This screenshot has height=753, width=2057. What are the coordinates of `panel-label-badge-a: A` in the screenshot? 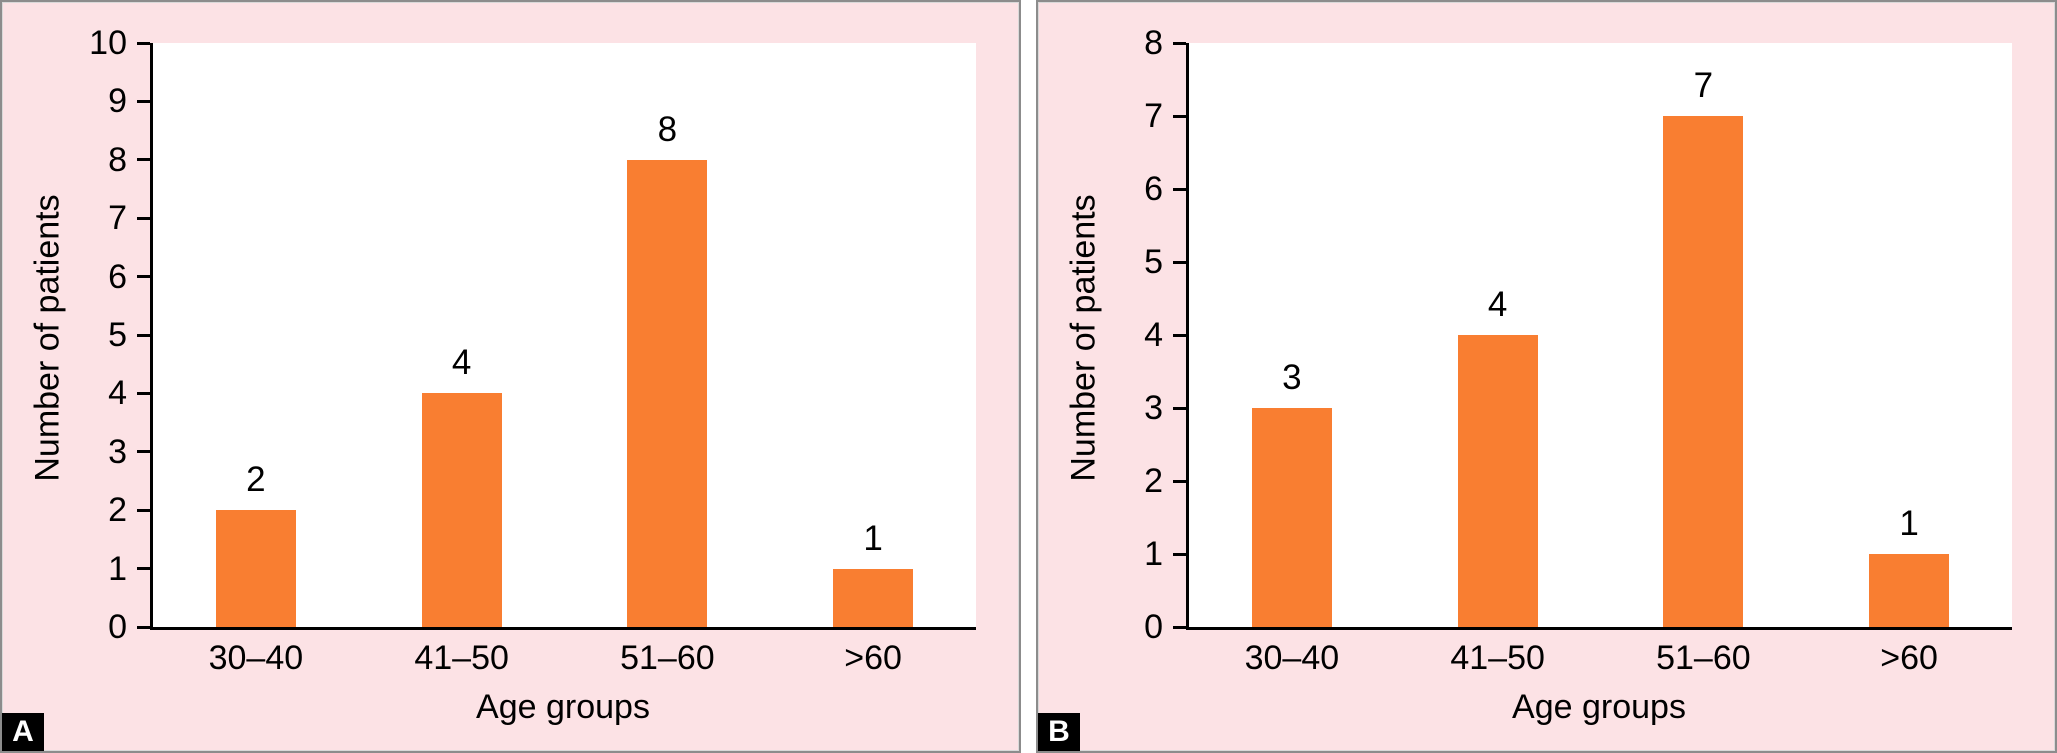 It's located at (23, 732).